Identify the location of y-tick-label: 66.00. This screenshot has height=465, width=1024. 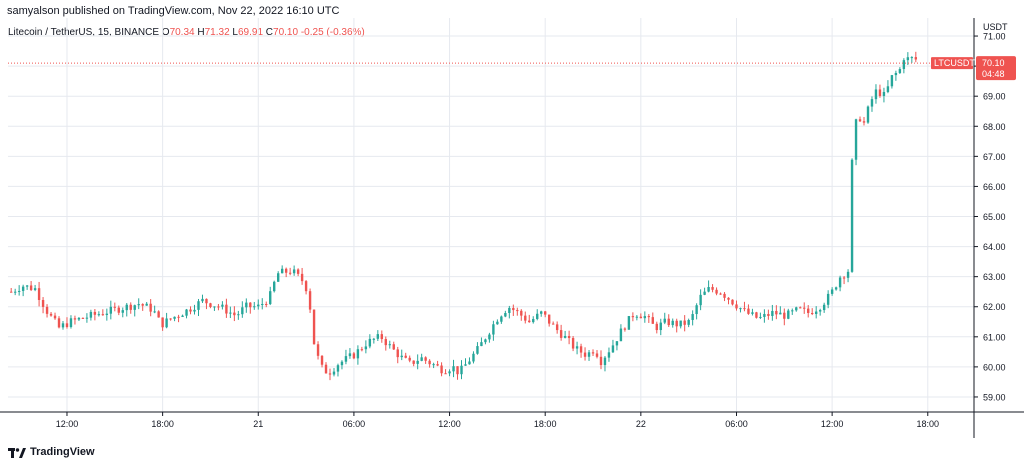
(994, 187).